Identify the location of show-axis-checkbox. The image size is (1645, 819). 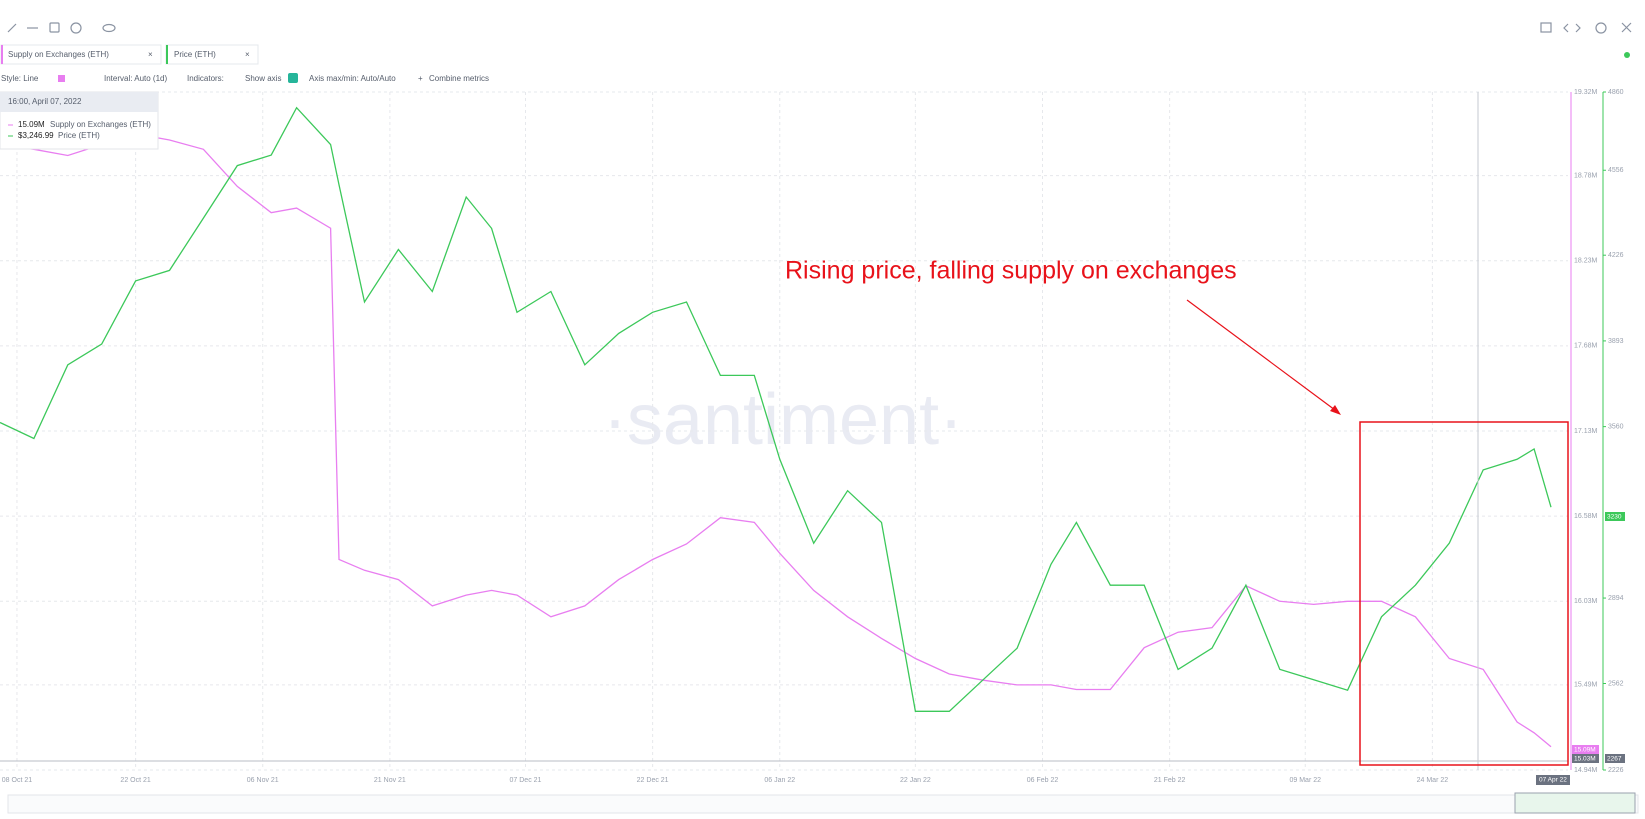
(293, 78).